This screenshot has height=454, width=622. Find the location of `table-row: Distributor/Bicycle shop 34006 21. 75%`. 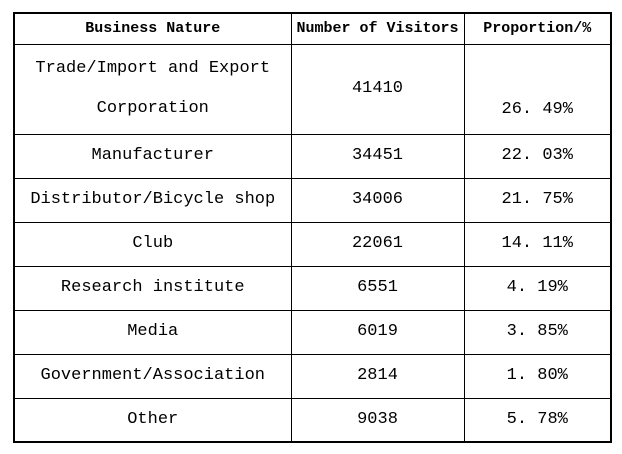

table-row: Distributor/Bicycle shop 34006 21. 75% is located at coordinates (312, 200).